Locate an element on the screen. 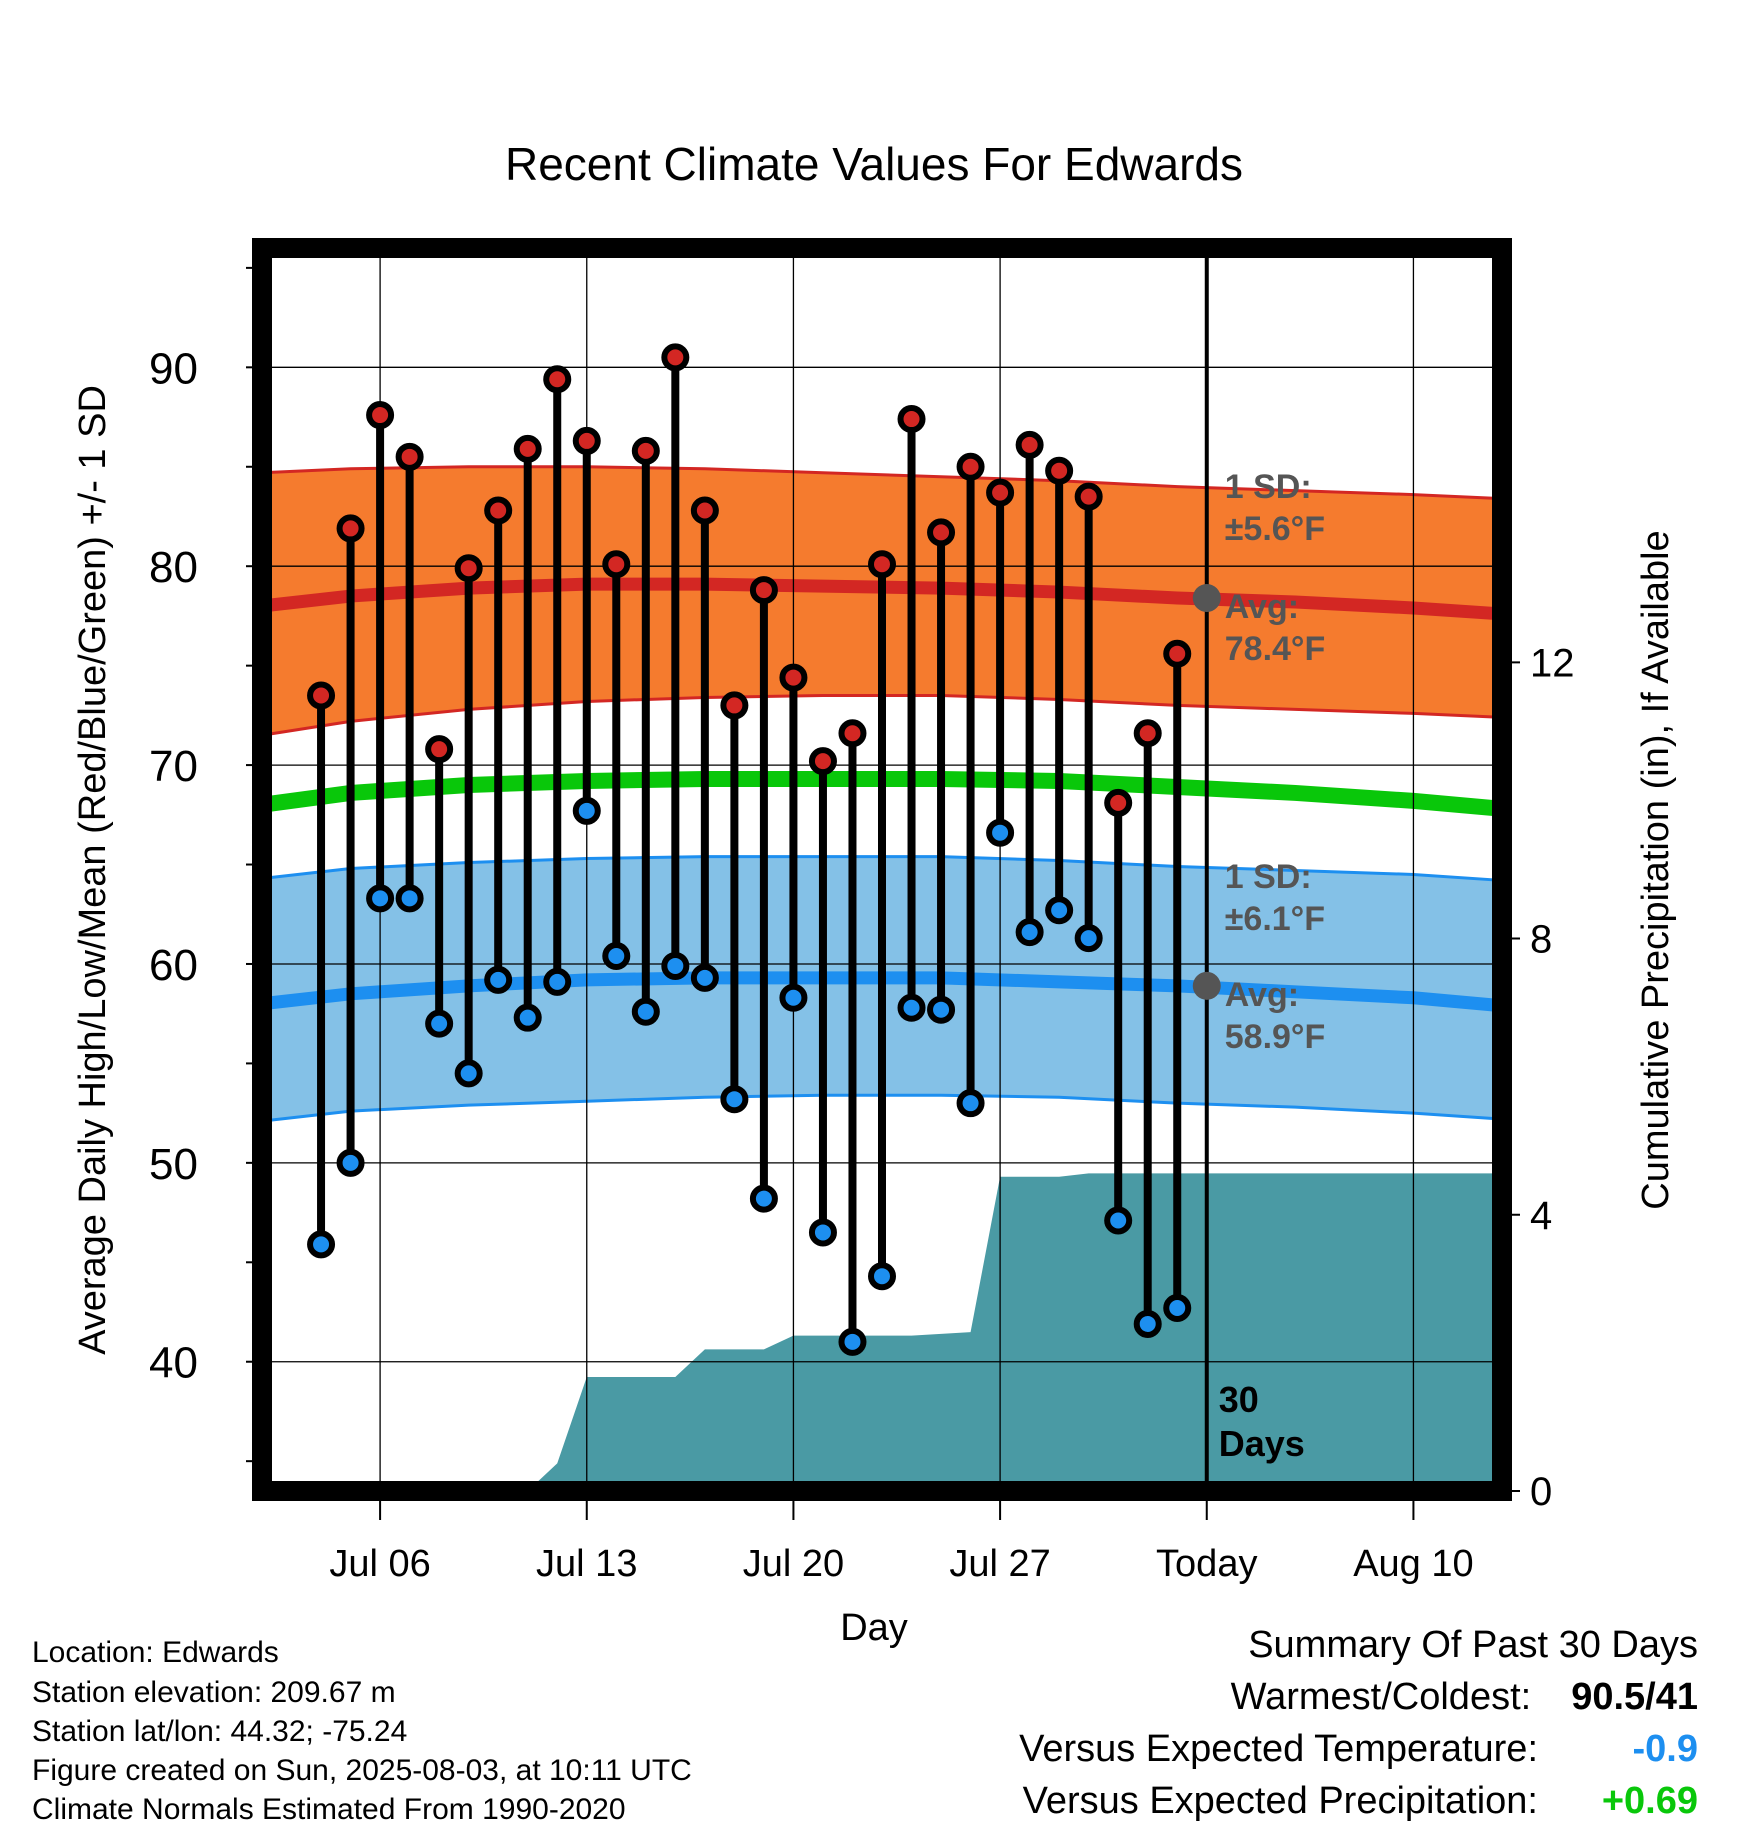 This screenshot has height=1828, width=1748. summary-warmest-coldest: Warmest/Coldest: 90.5/41 is located at coordinates (1464, 1697).